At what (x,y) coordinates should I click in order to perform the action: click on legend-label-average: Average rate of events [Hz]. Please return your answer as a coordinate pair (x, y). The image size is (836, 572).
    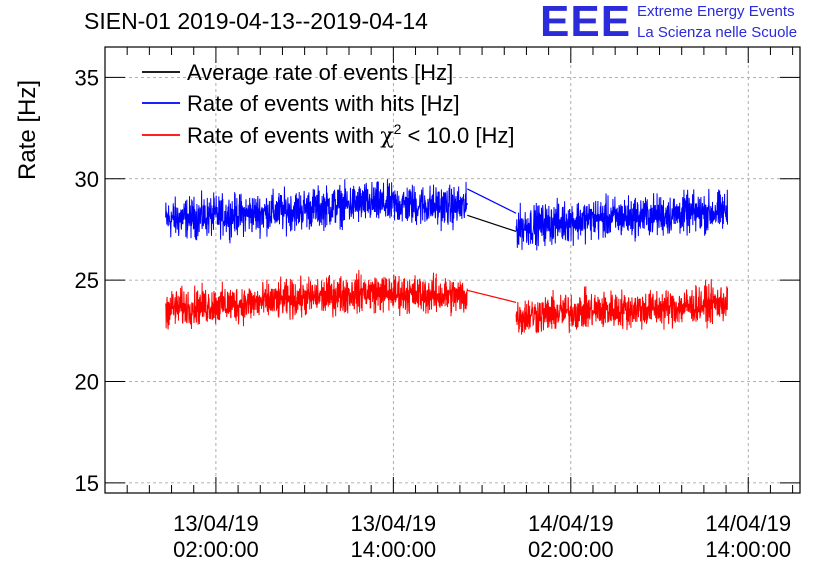
    Looking at the image, I should click on (320, 72).